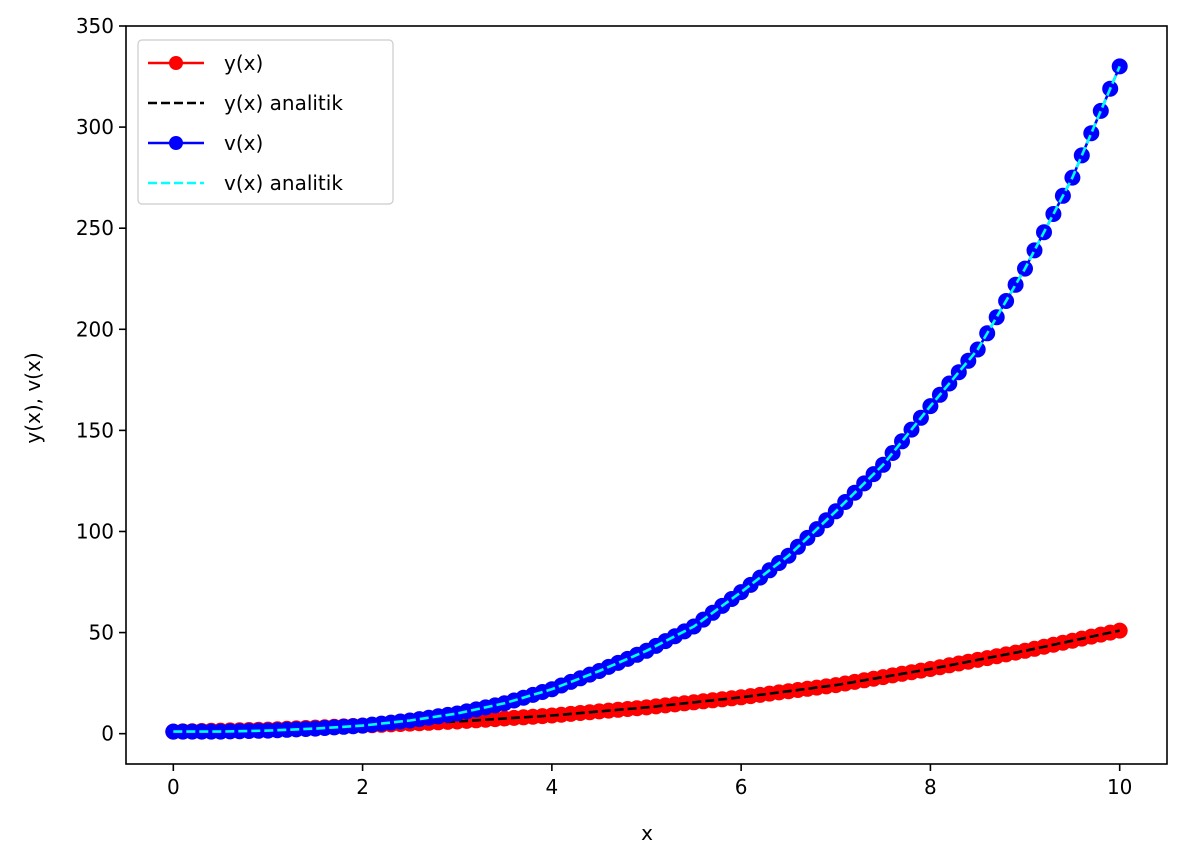 Image resolution: width=1186 pixels, height=866 pixels. Describe the element at coordinates (205, 143) in the screenshot. I see `legend-item-v-x: v(x)` at that location.